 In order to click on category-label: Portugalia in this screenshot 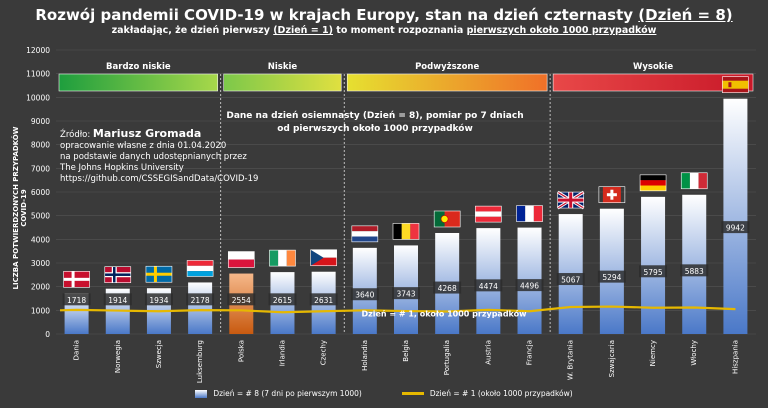, I will do `click(447, 357)`.